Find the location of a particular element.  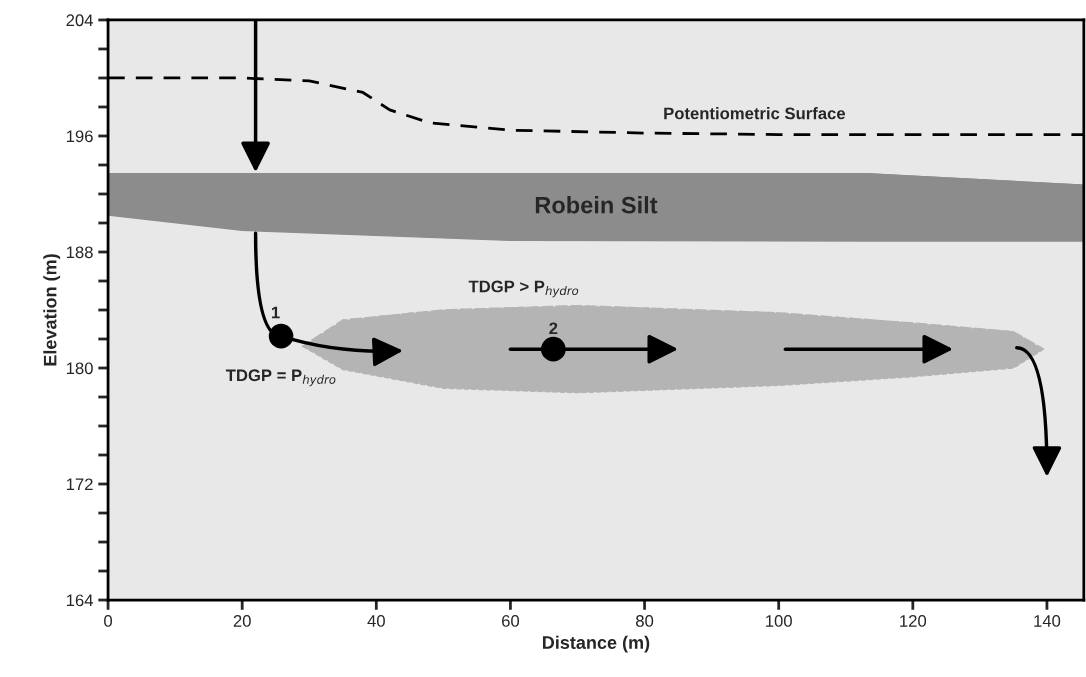

y-tick-label: 188 is located at coordinates (79, 252).